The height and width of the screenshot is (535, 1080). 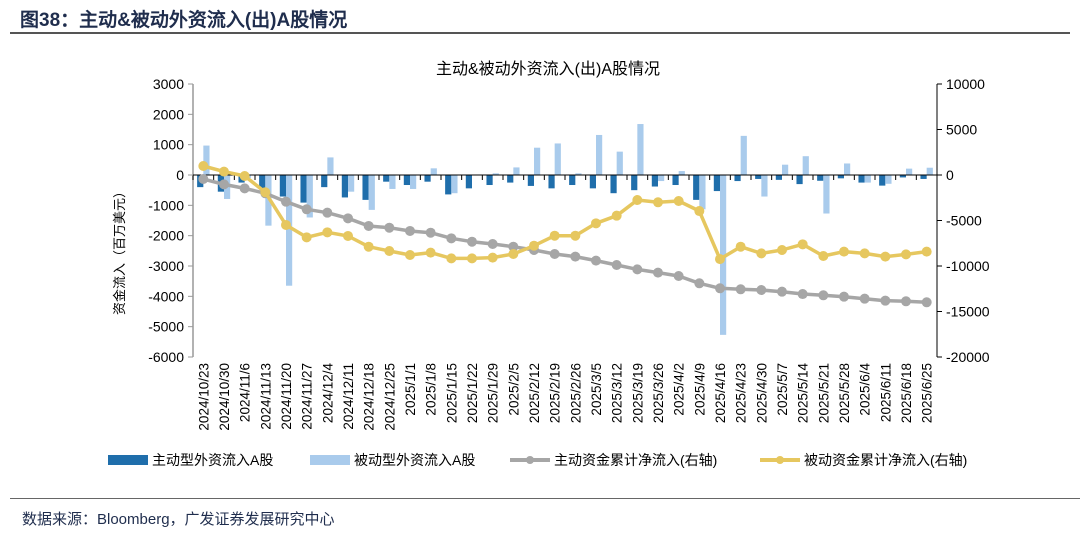 I want to click on y-tick-label: -1000, so click(x=166, y=205).